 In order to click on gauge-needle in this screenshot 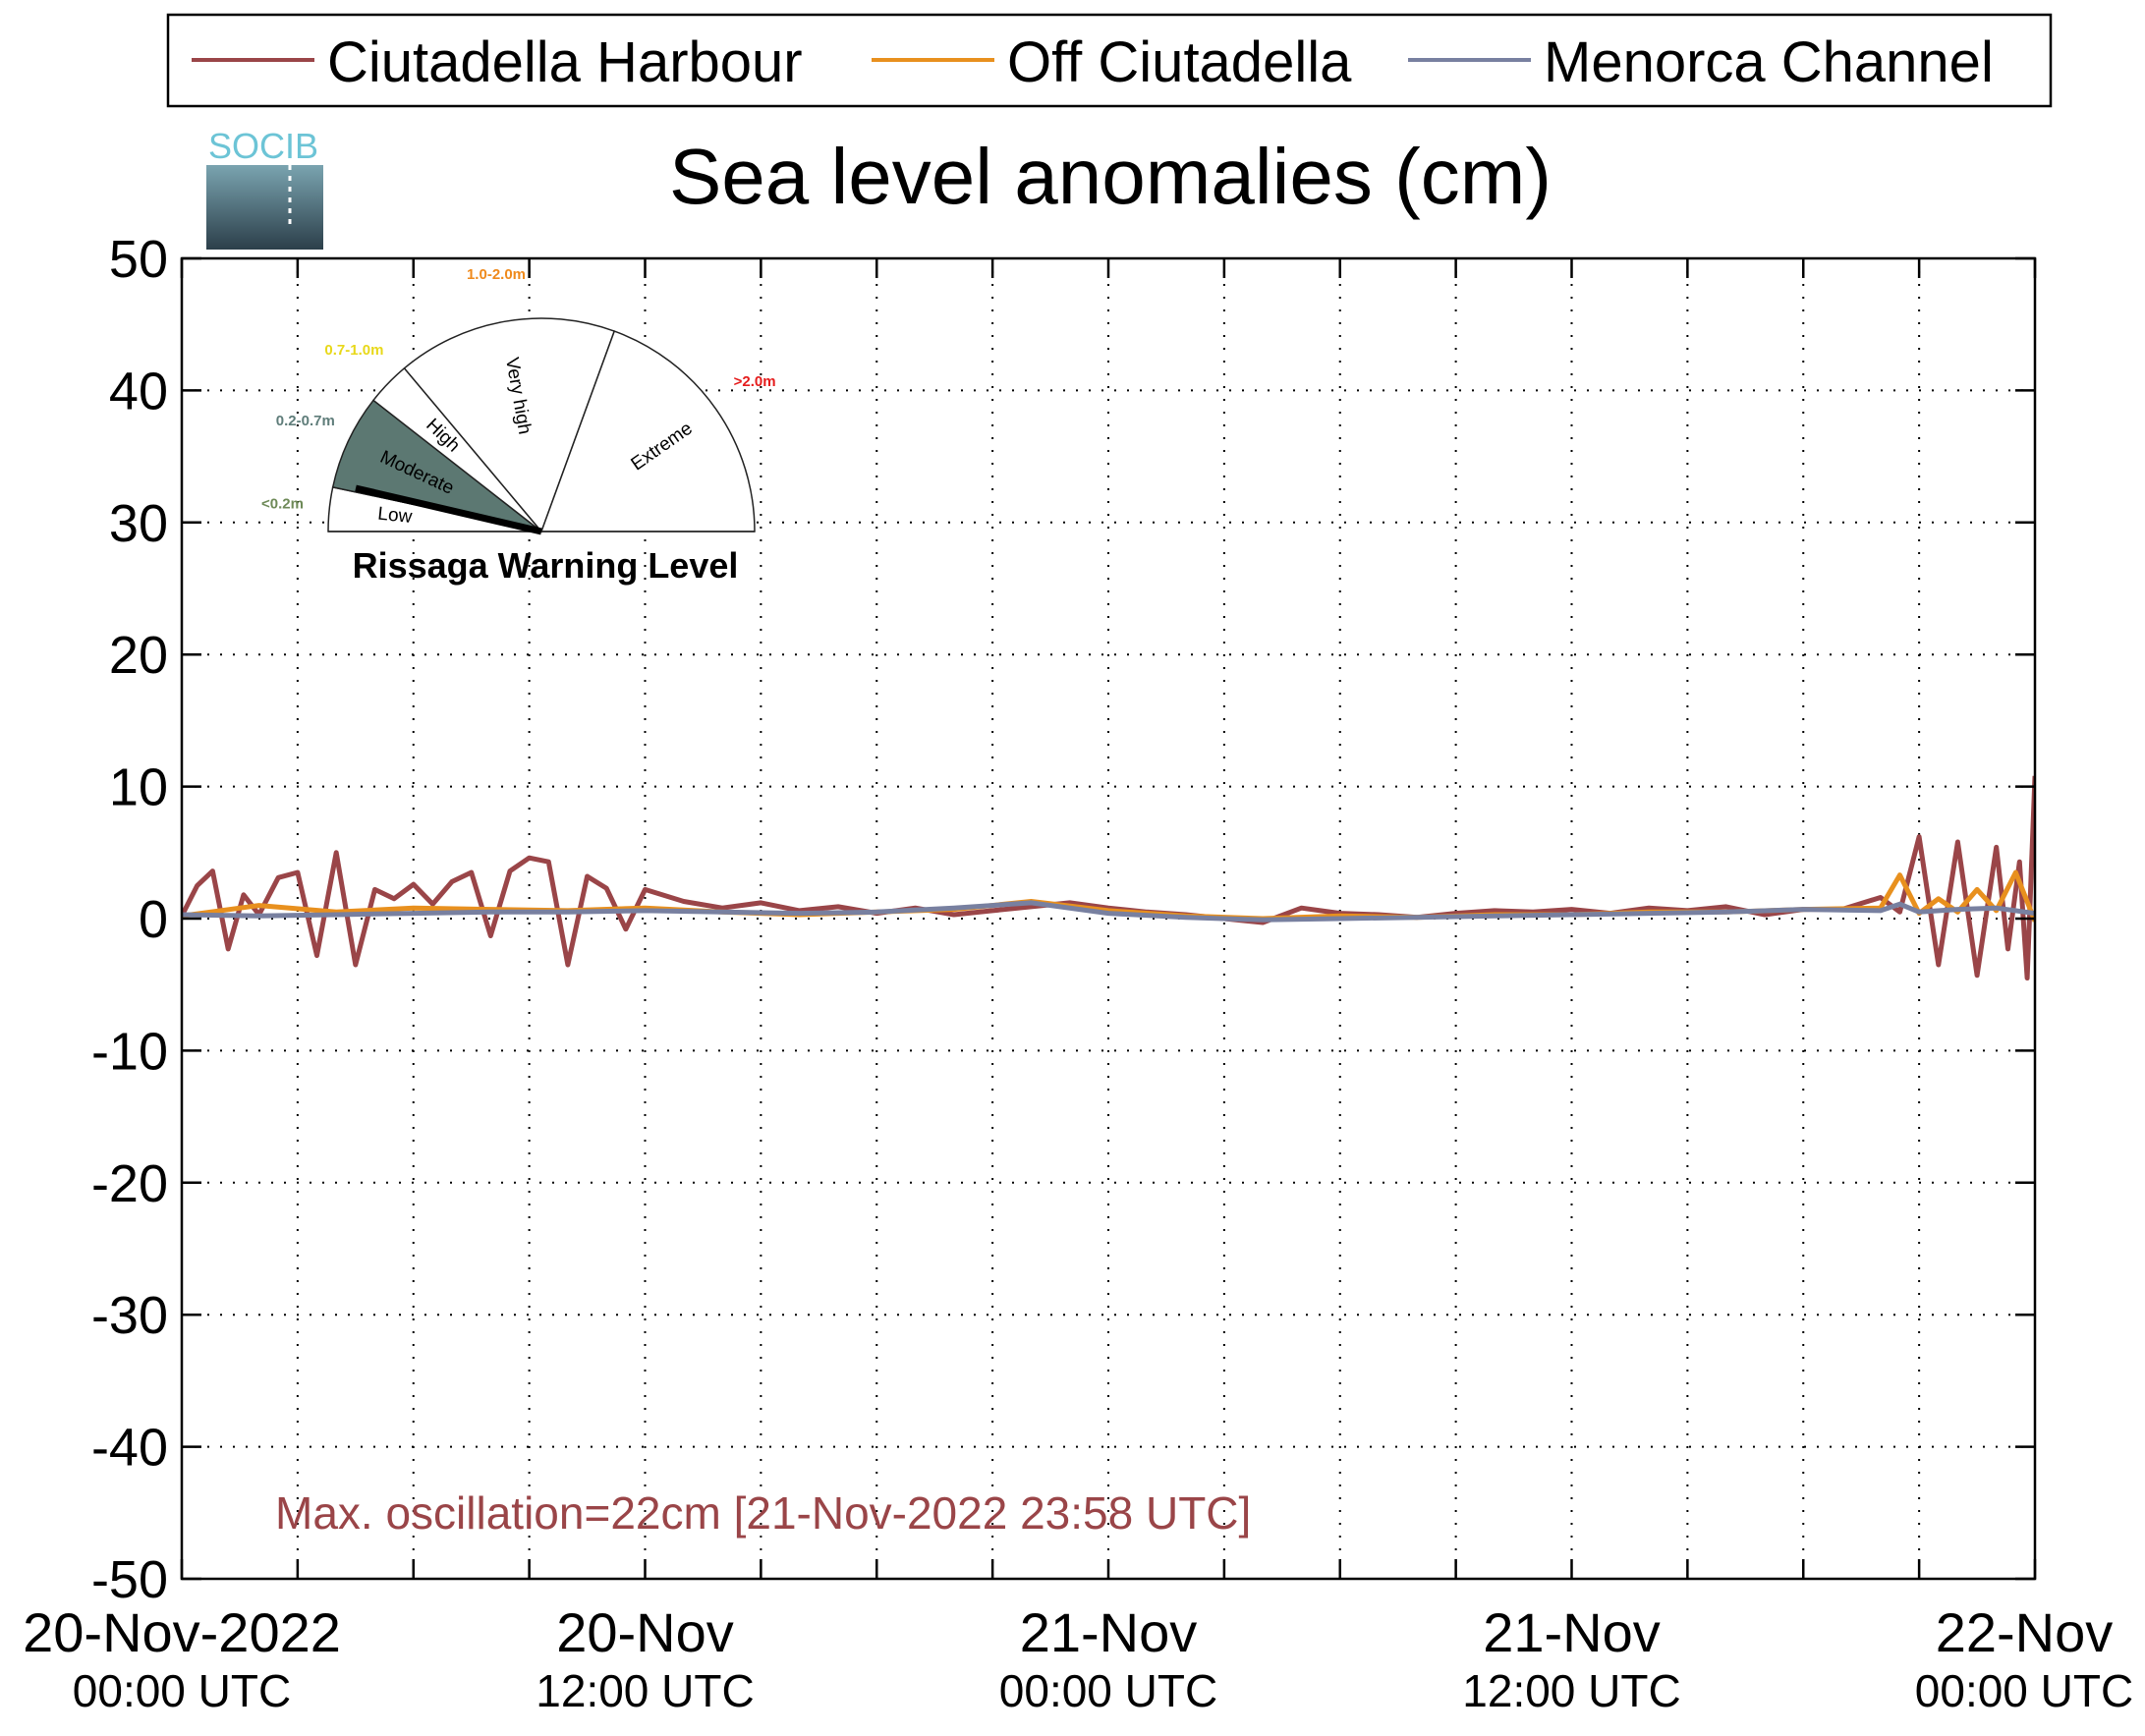, I will do `click(448, 509)`.